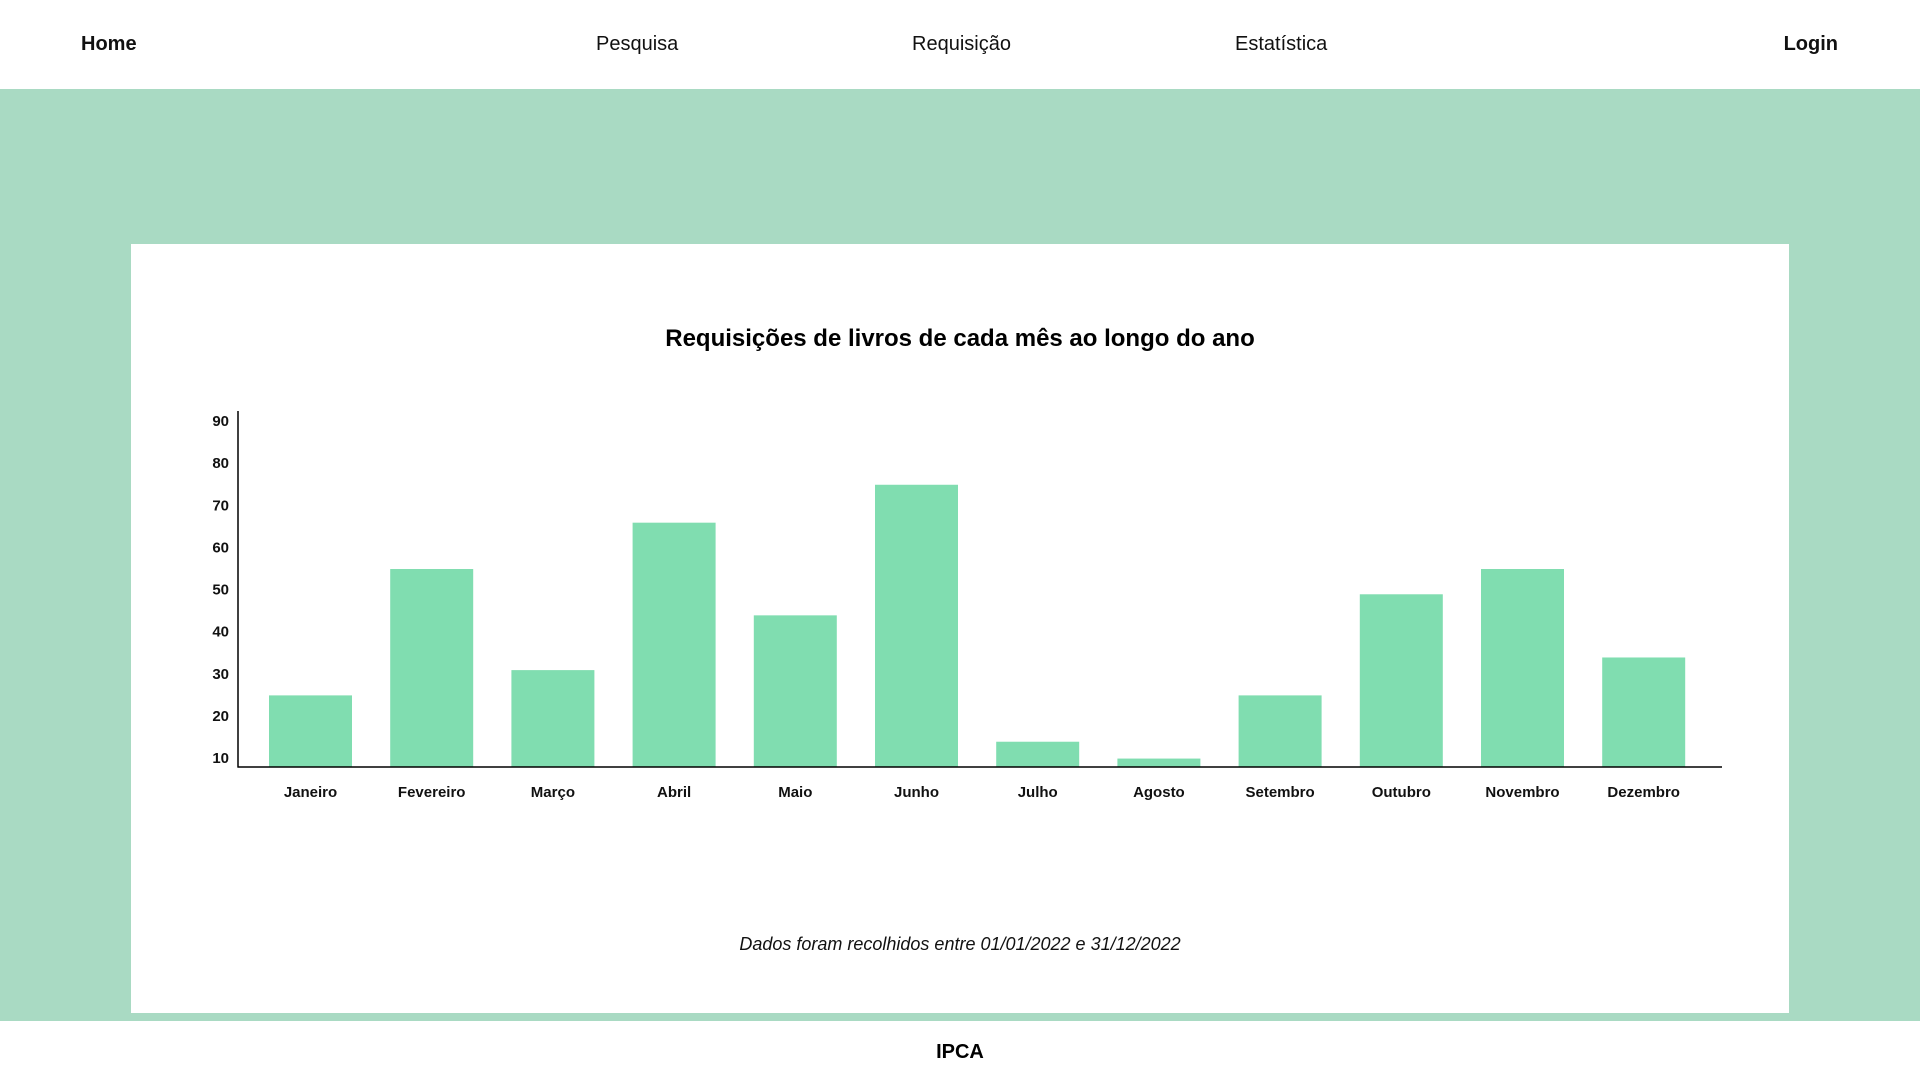 The height and width of the screenshot is (1080, 1920). I want to click on nav-home-link: Home, so click(109, 44).